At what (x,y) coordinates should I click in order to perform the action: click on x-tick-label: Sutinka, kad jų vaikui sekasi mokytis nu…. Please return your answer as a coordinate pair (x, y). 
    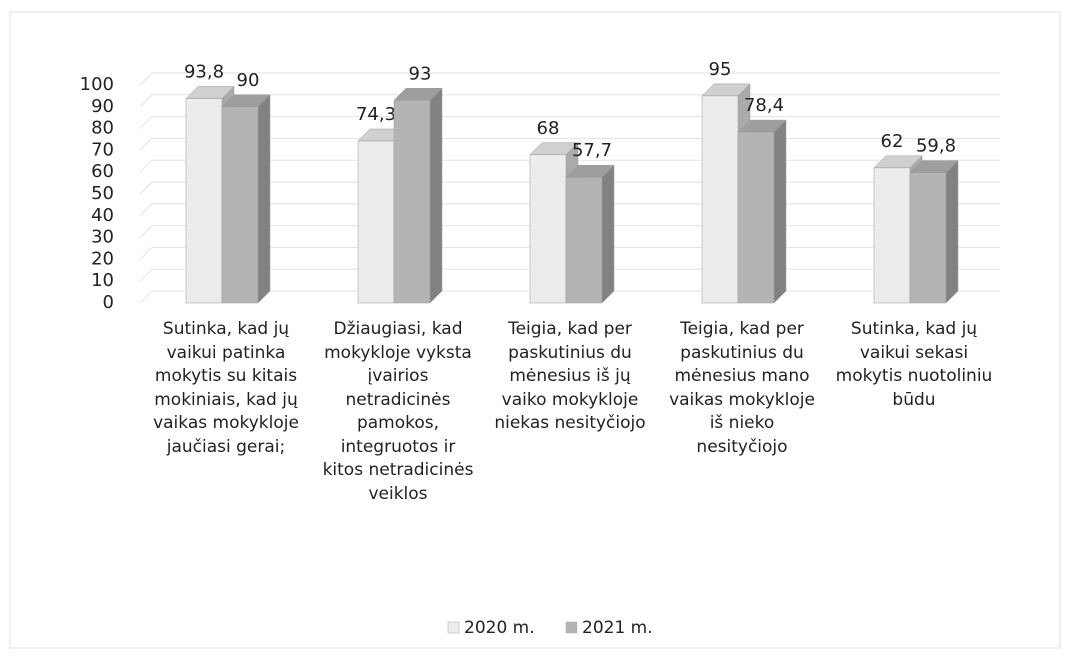
    Looking at the image, I should click on (914, 364).